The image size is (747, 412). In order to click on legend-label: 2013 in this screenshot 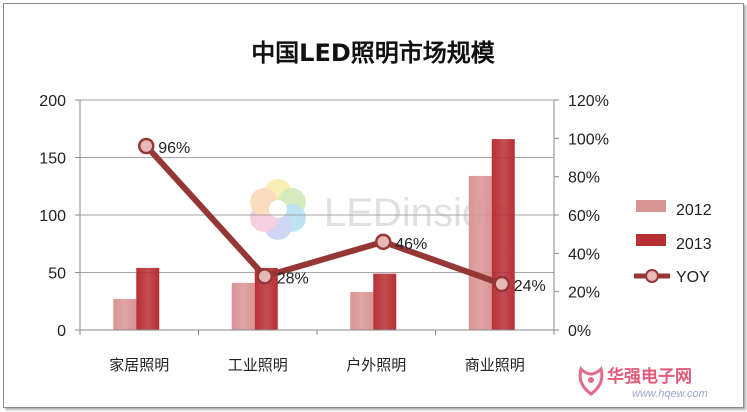, I will do `click(694, 244)`.